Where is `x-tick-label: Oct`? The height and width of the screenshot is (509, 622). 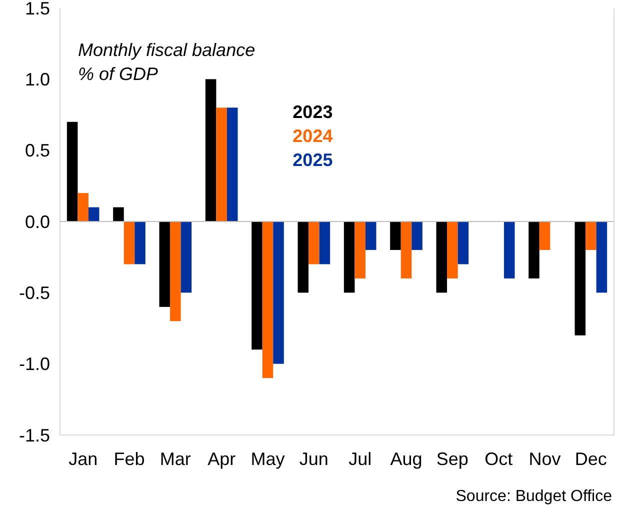
x-tick-label: Oct is located at coordinates (498, 459).